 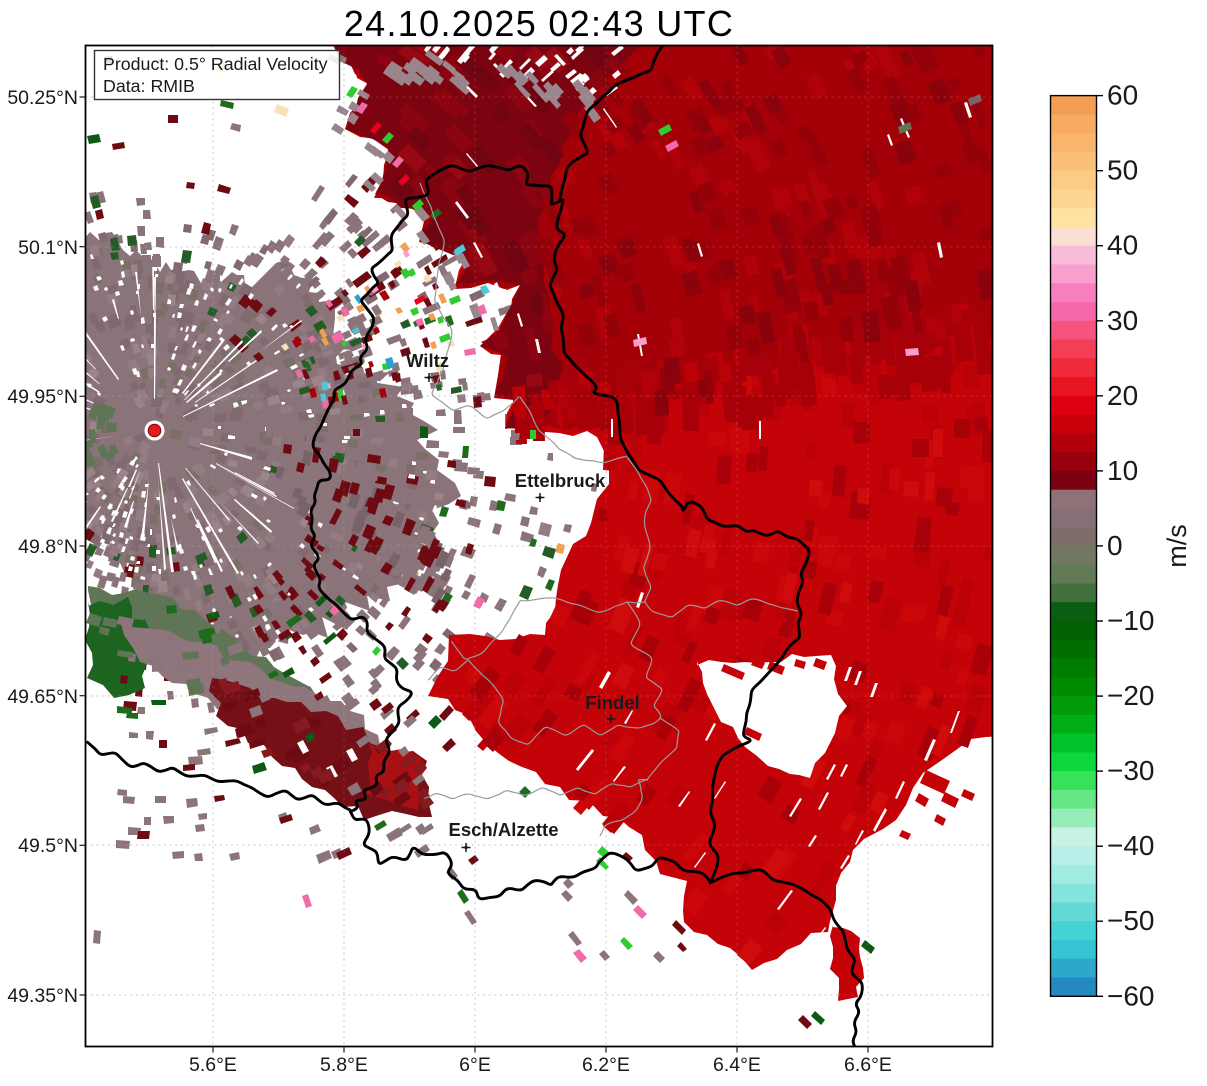 I want to click on svg-text: 49.35°N, so click(x=42, y=996).